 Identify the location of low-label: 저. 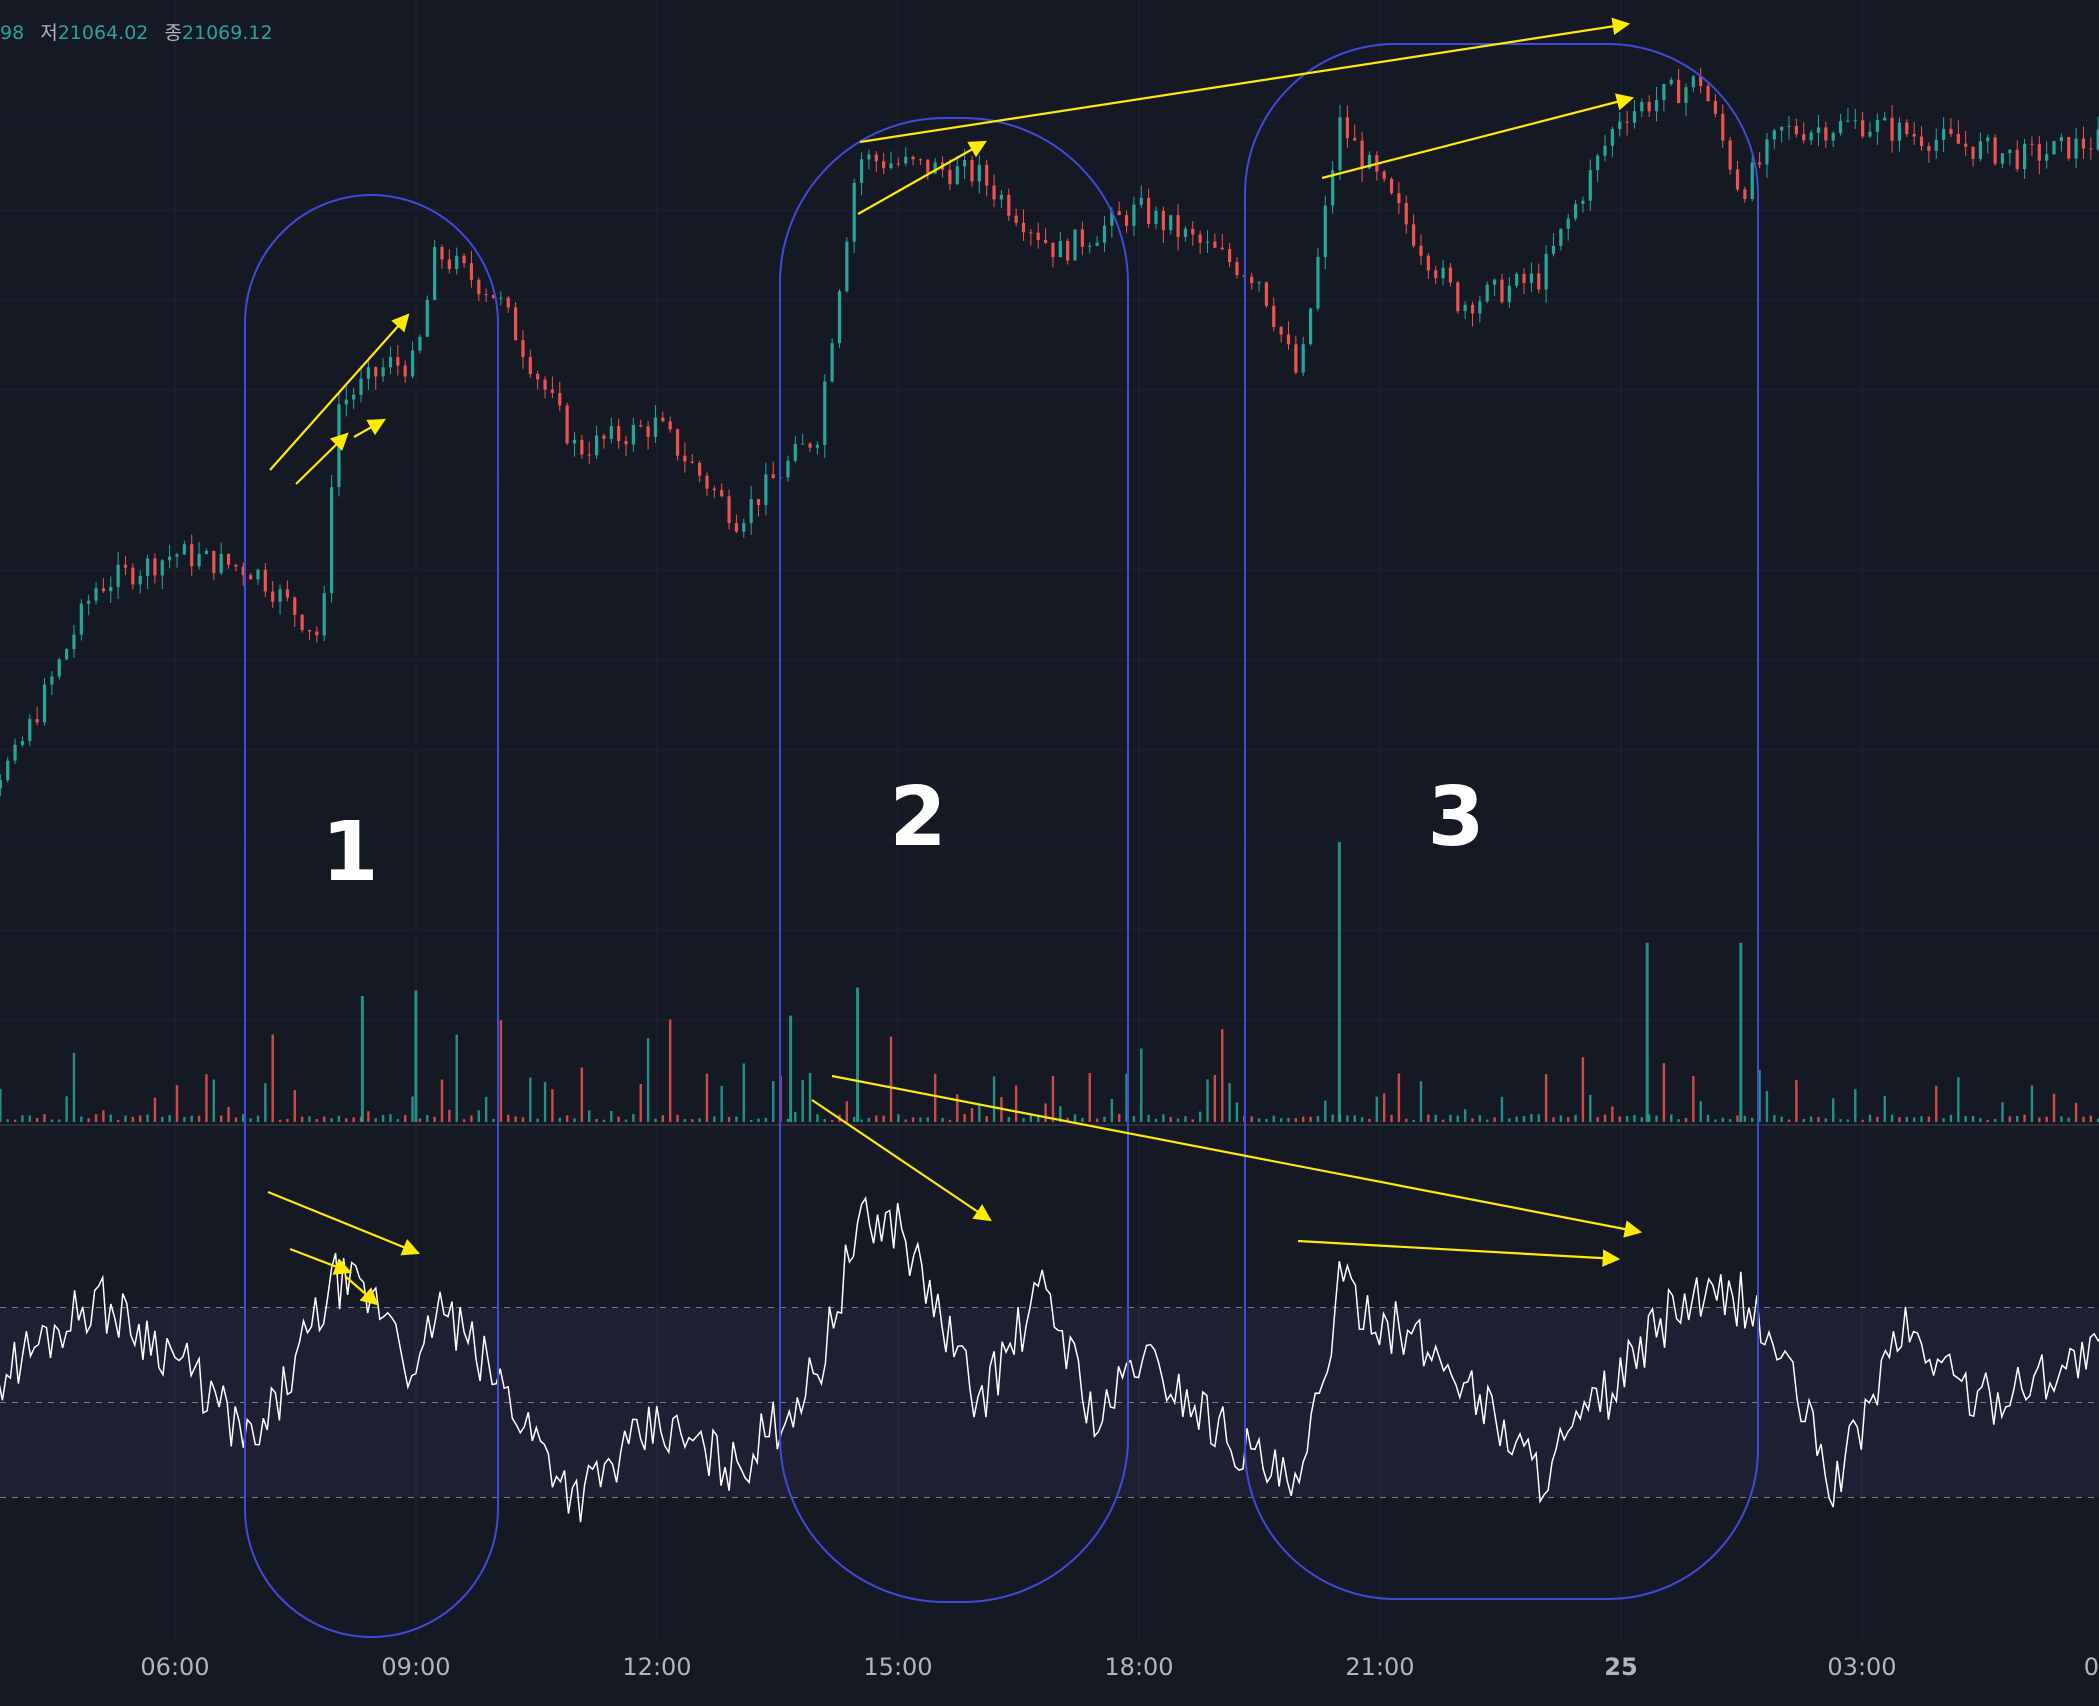
(49, 33).